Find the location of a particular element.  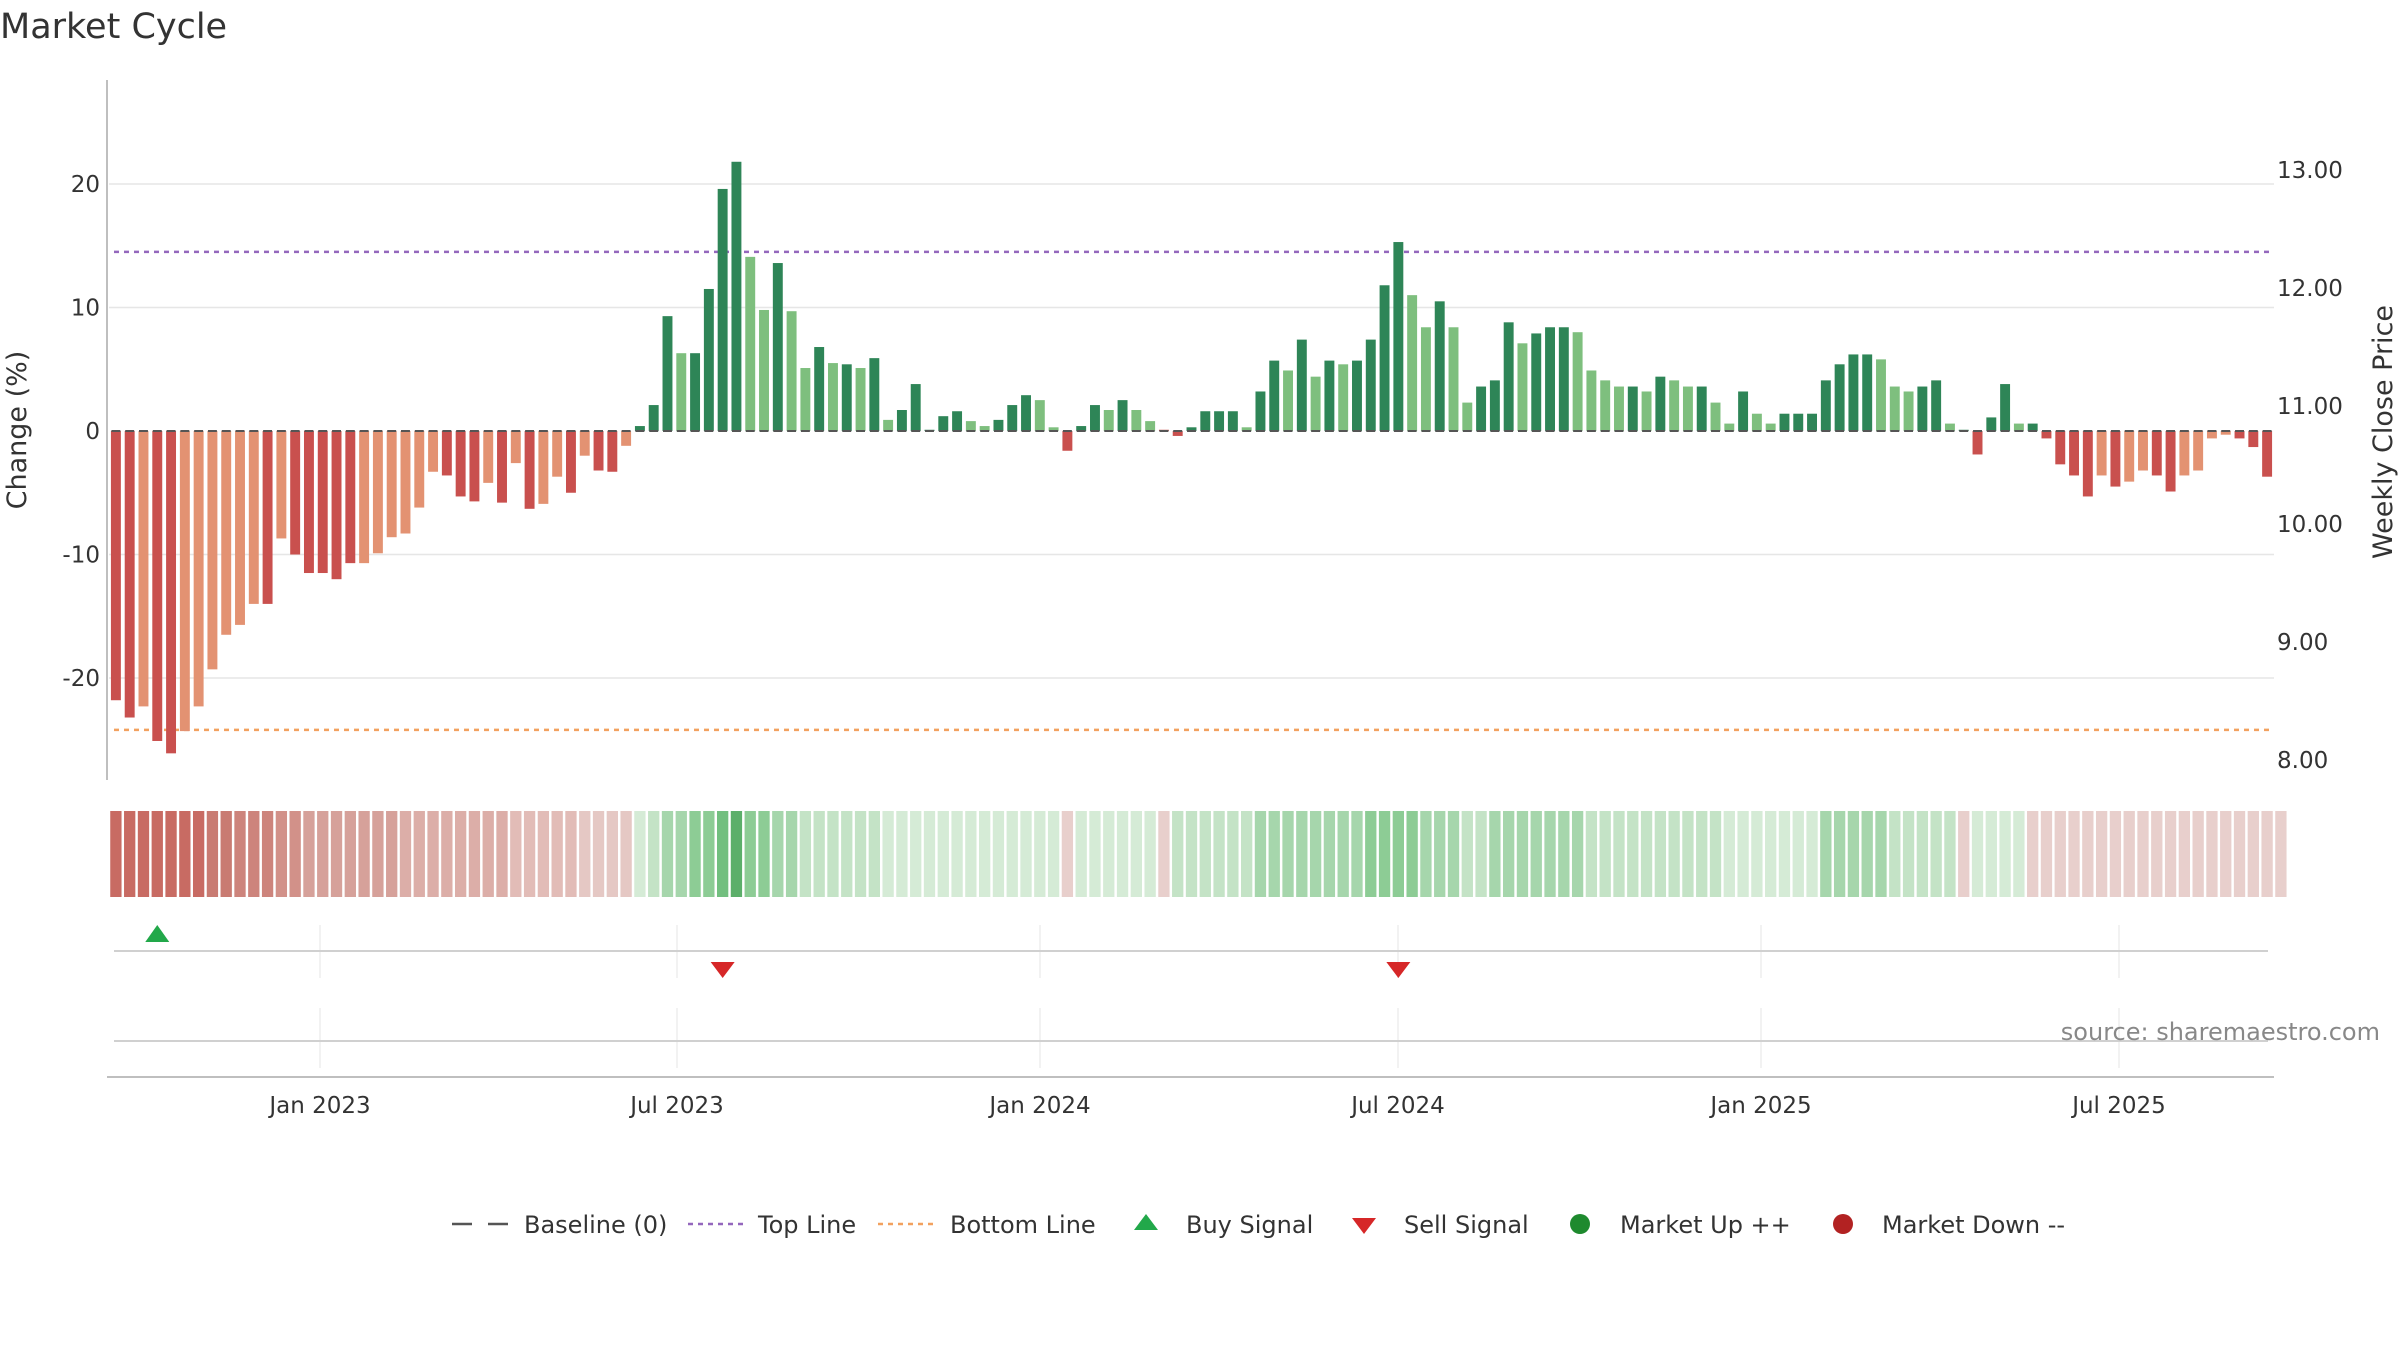

y-tick-label: 20 is located at coordinates (85, 185).